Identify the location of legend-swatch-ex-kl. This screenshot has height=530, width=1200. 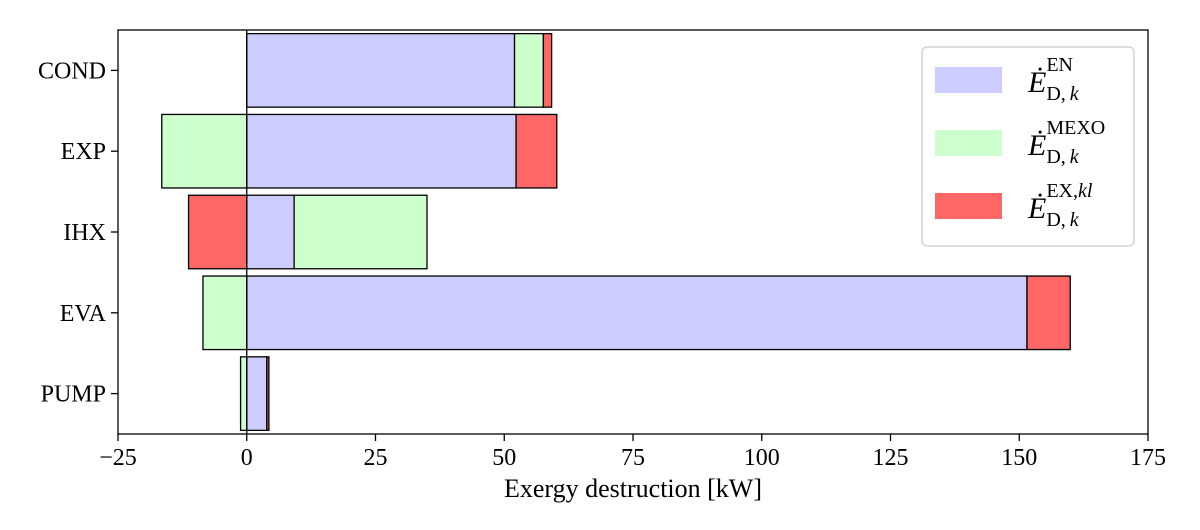
(968, 206).